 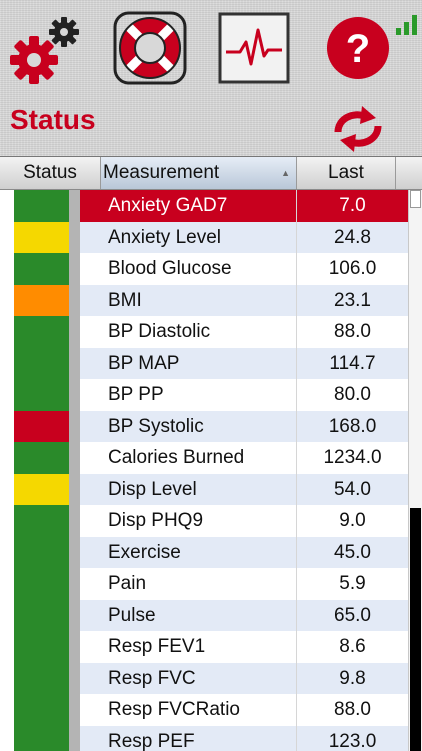 I want to click on measurement-cell: BMI, so click(x=188, y=301).